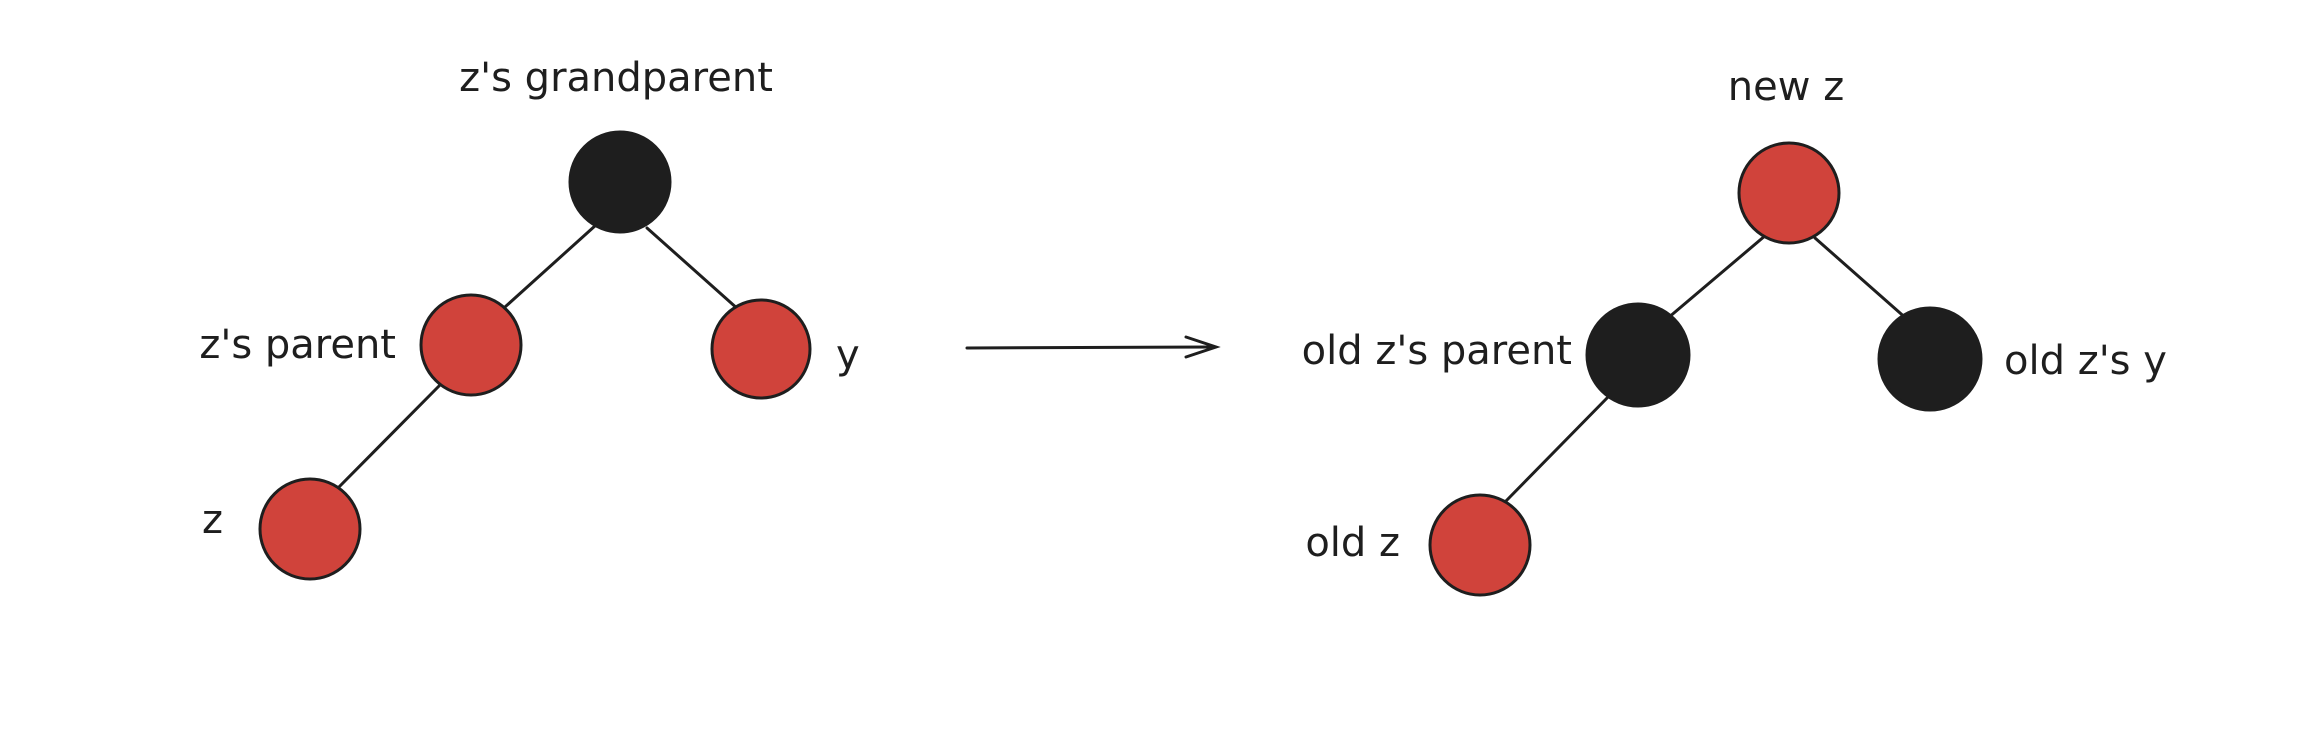 Image resolution: width=2312 pixels, height=744 pixels. I want to click on edge-grandparent-parent, so click(550, 266).